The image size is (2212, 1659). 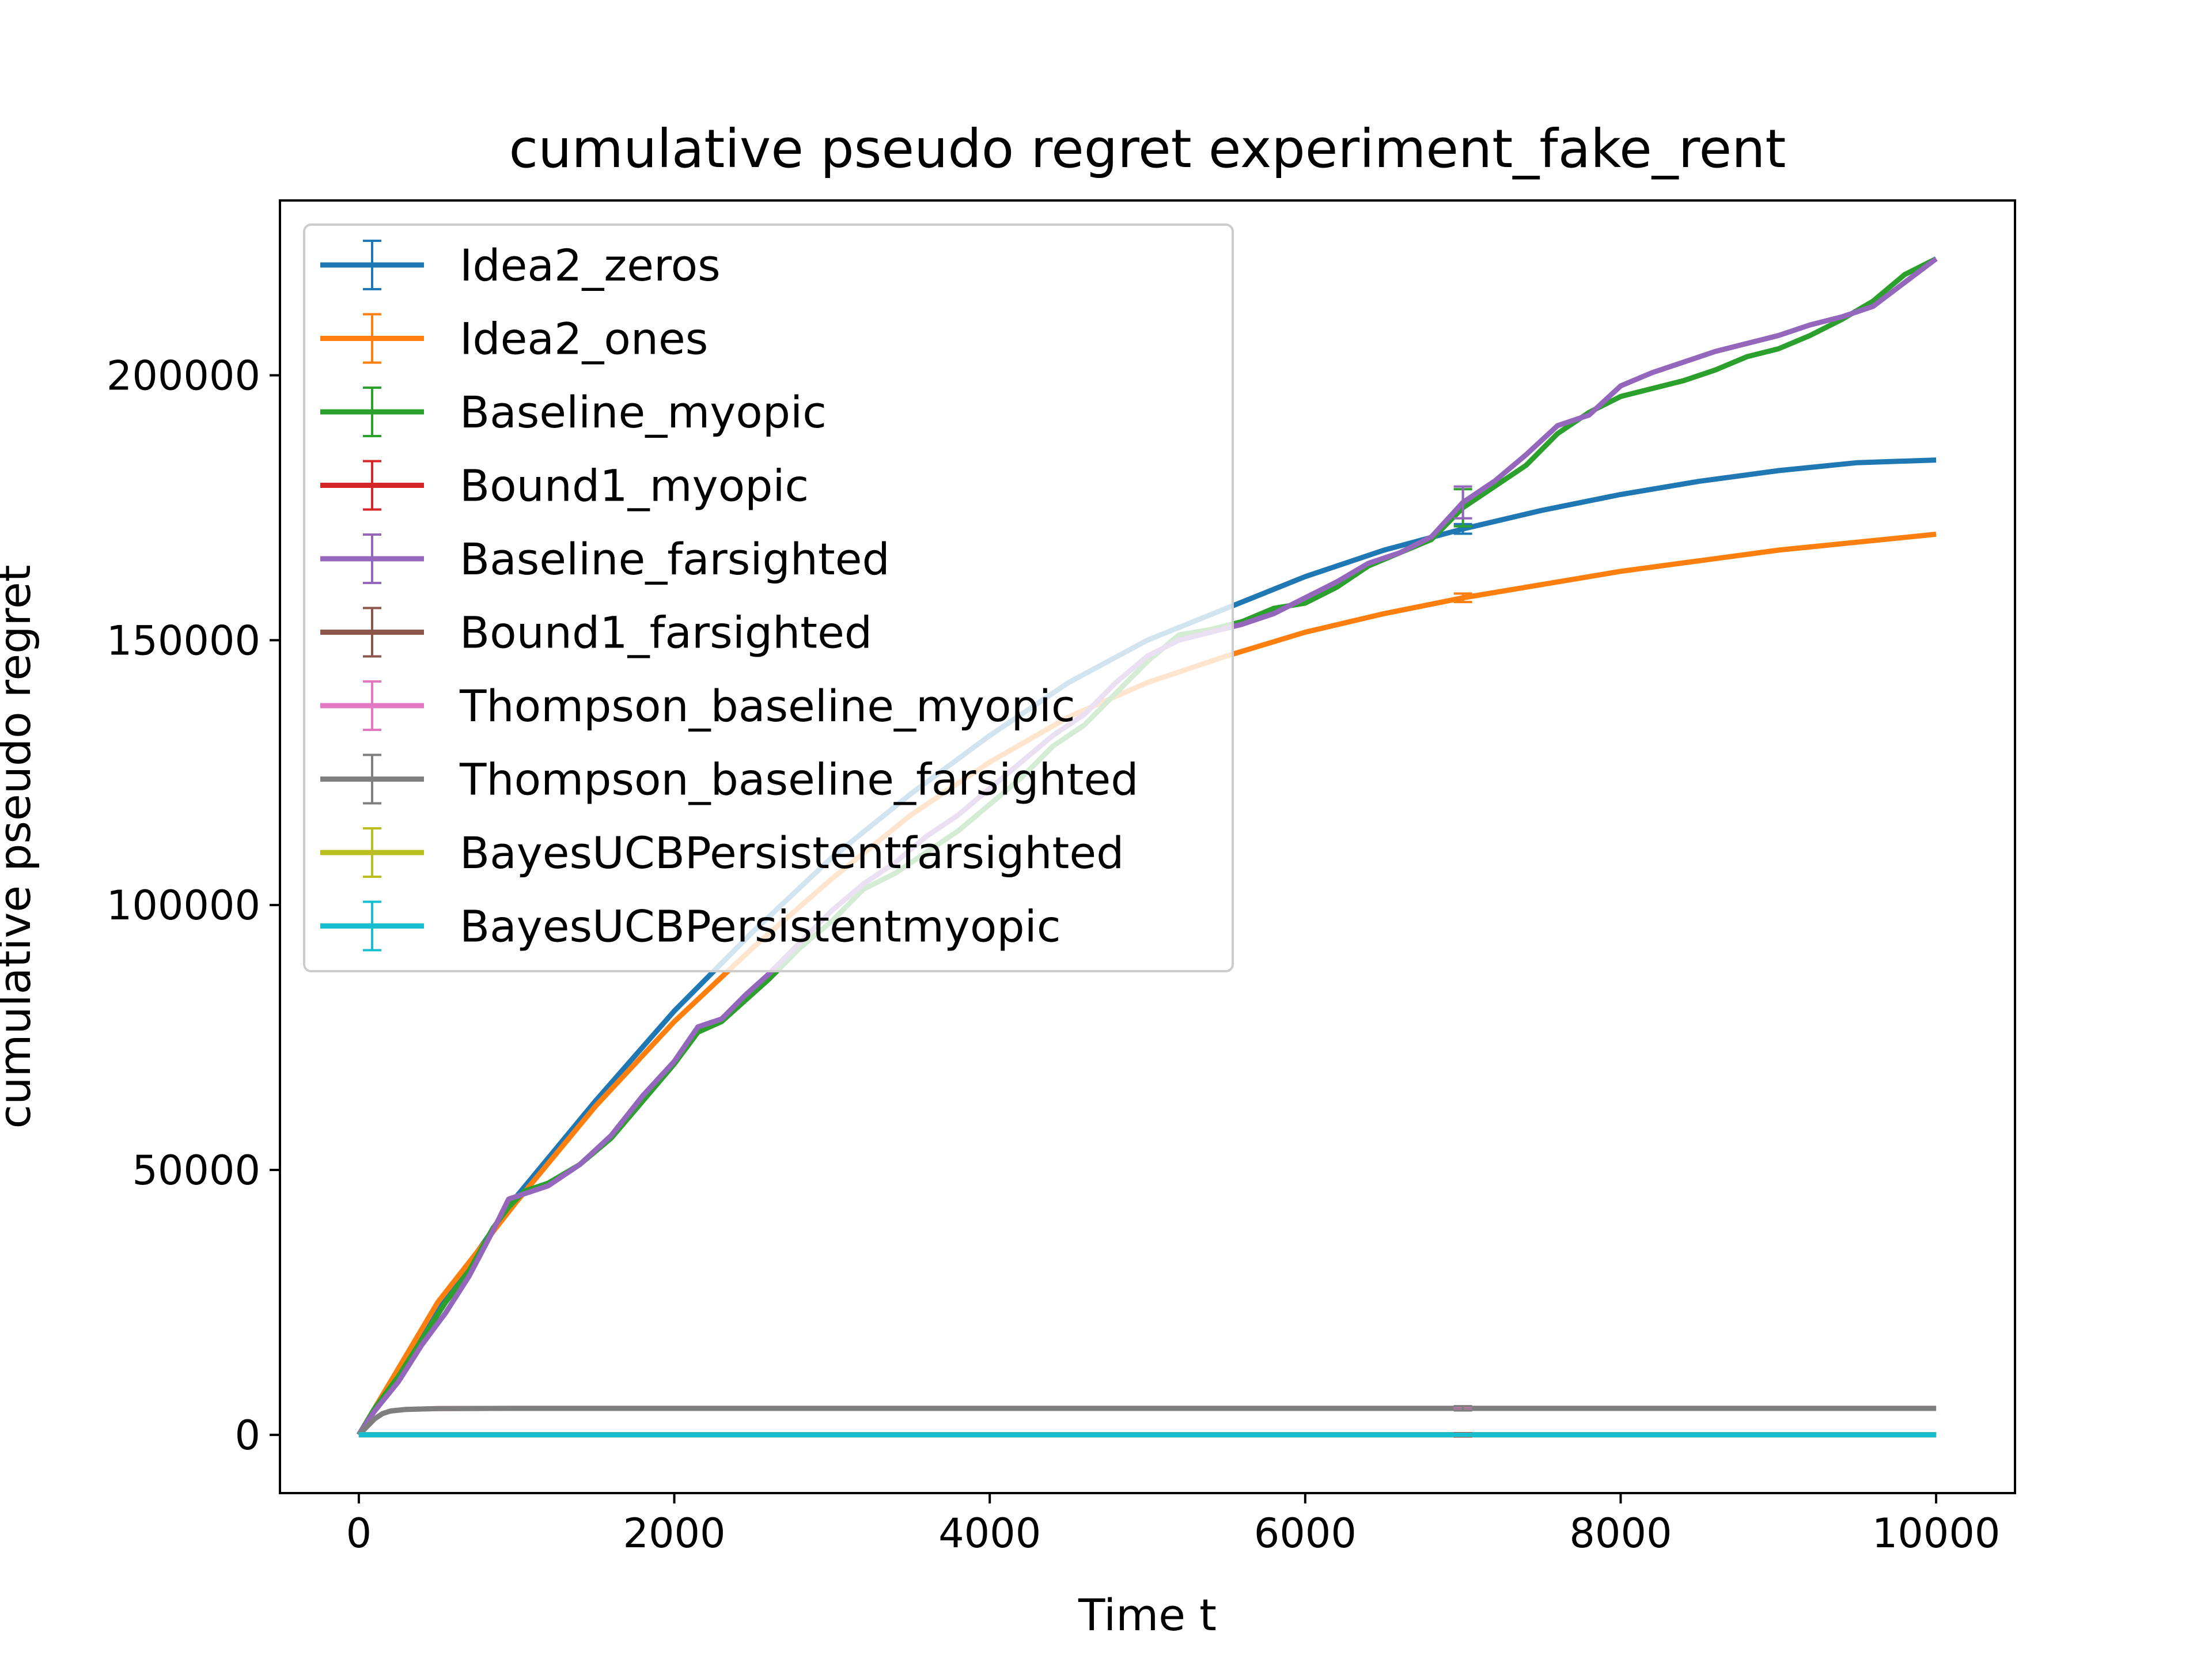 I want to click on errorbar-thompson-baseline-farsighted, so click(x=1462, y=1408).